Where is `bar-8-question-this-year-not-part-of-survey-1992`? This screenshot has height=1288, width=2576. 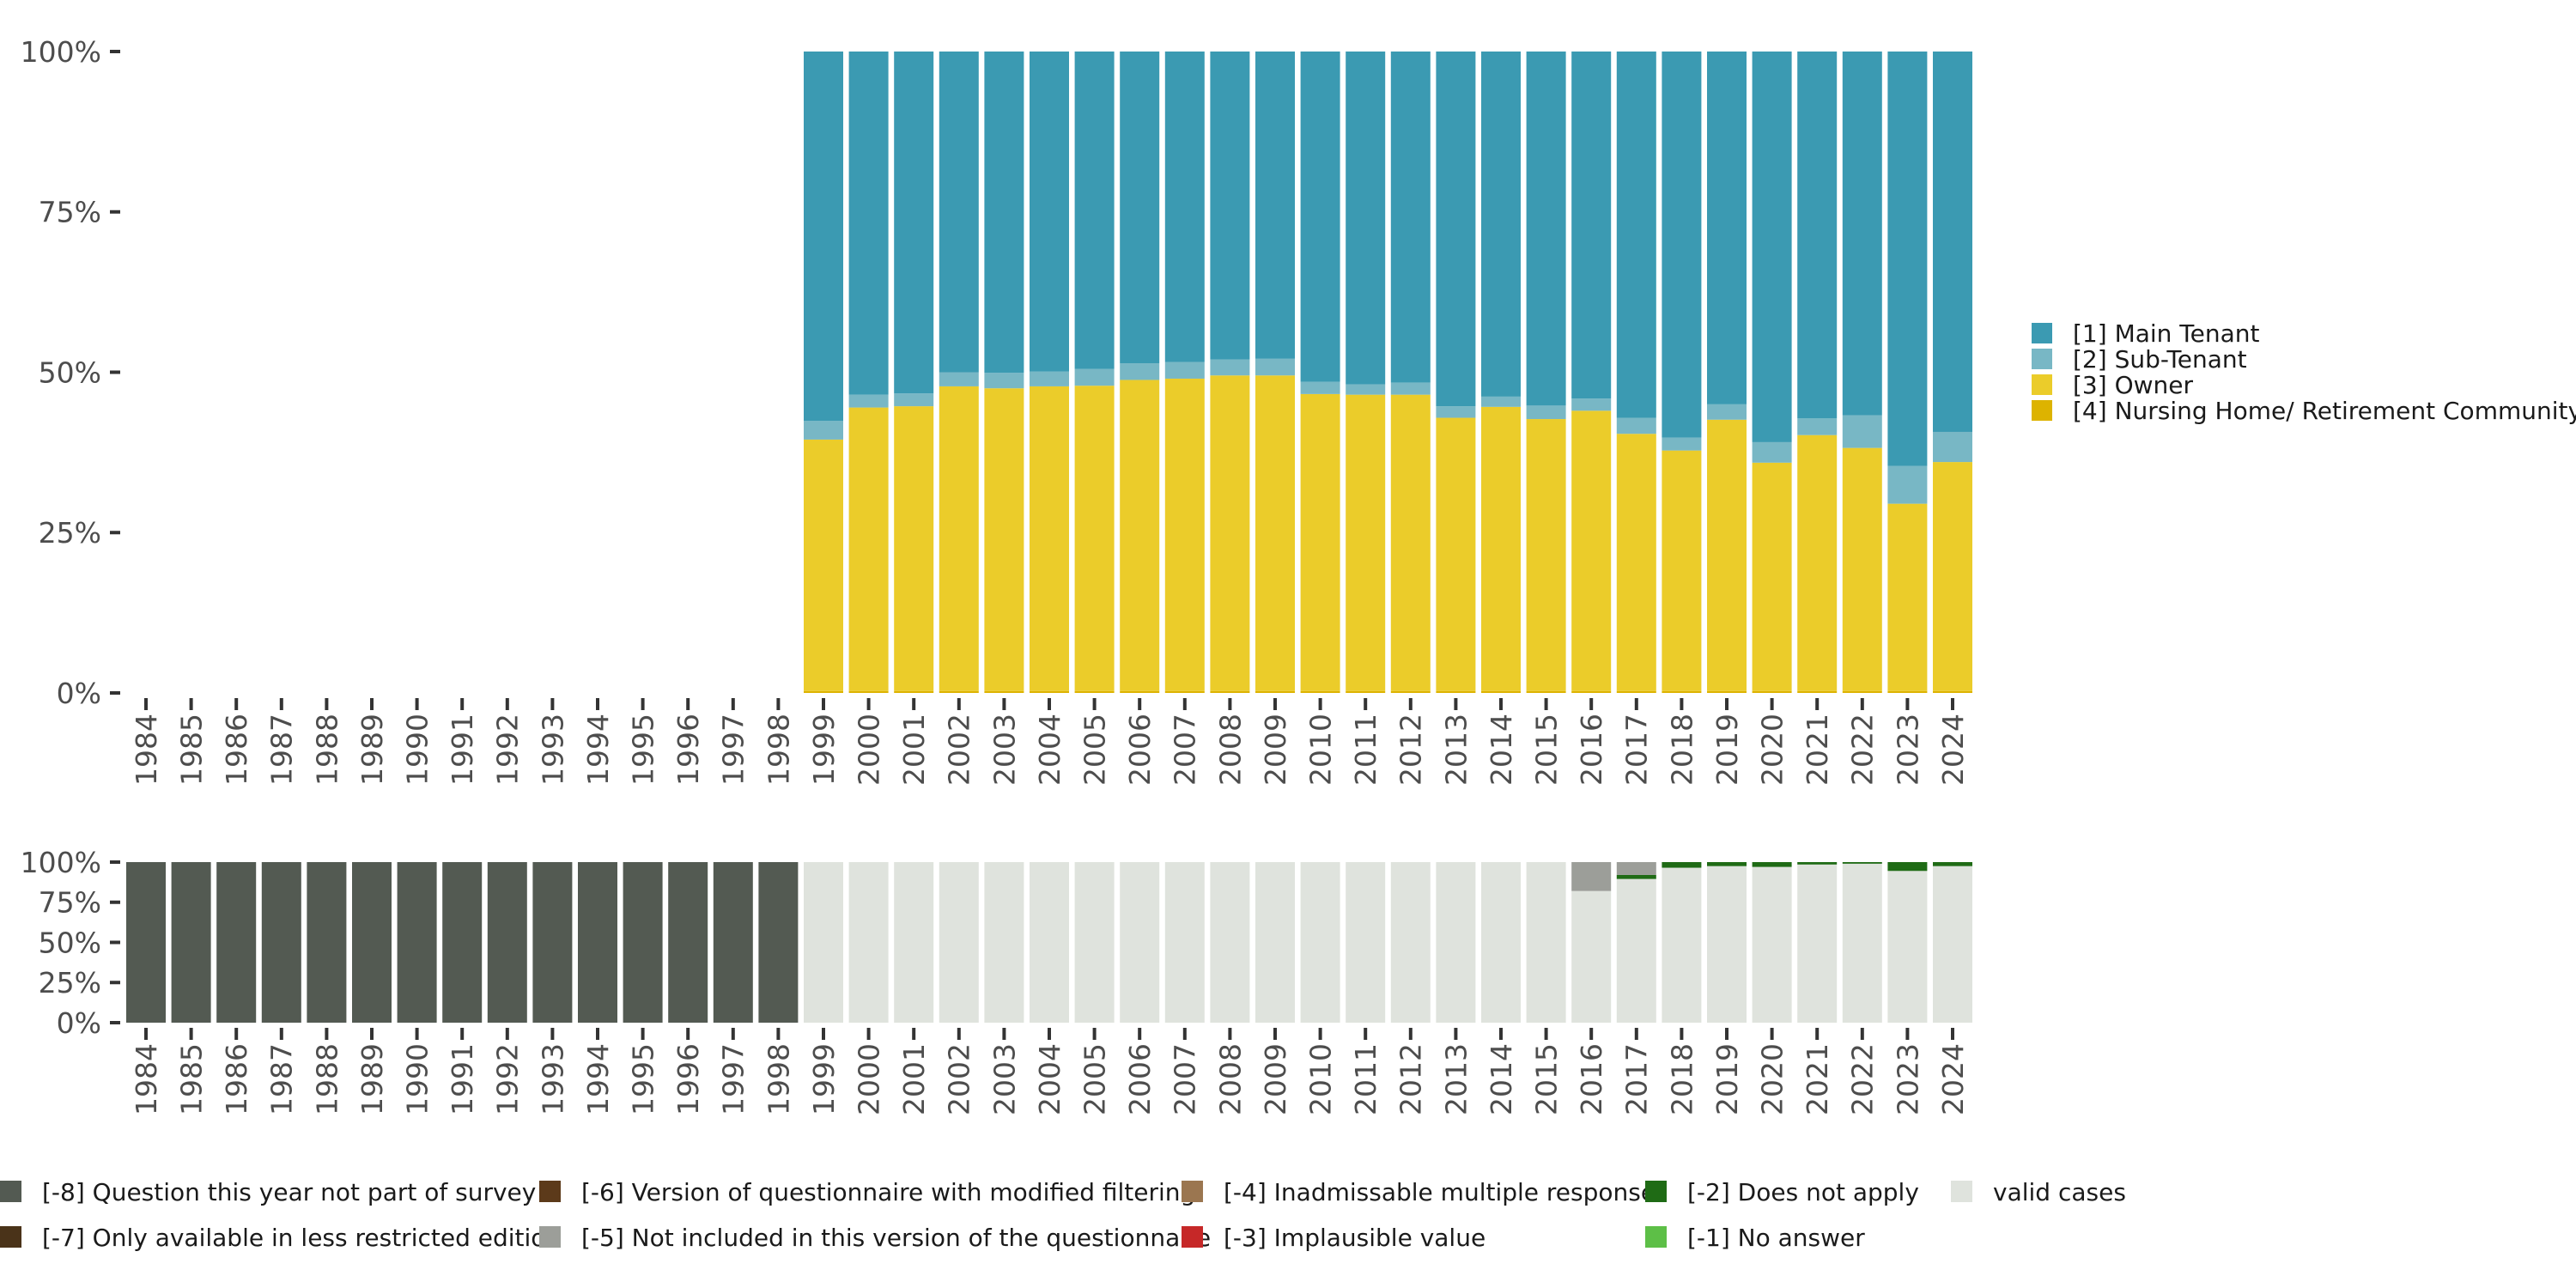
bar-8-question-this-year-not-part-of-survey-1992 is located at coordinates (507, 943).